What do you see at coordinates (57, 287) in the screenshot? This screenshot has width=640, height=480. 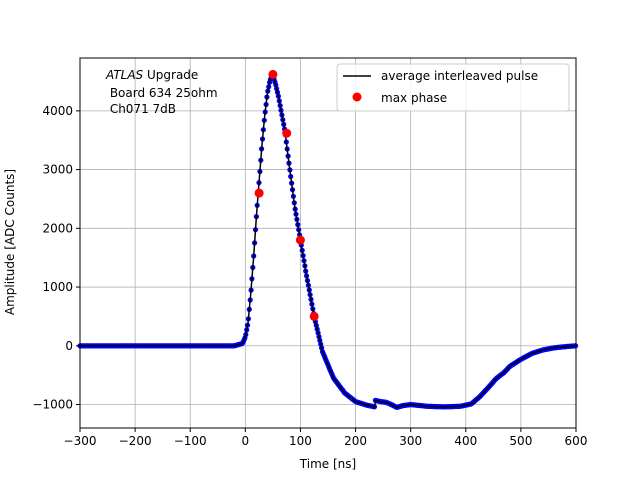 I see `y-tick-label: 1000` at bounding box center [57, 287].